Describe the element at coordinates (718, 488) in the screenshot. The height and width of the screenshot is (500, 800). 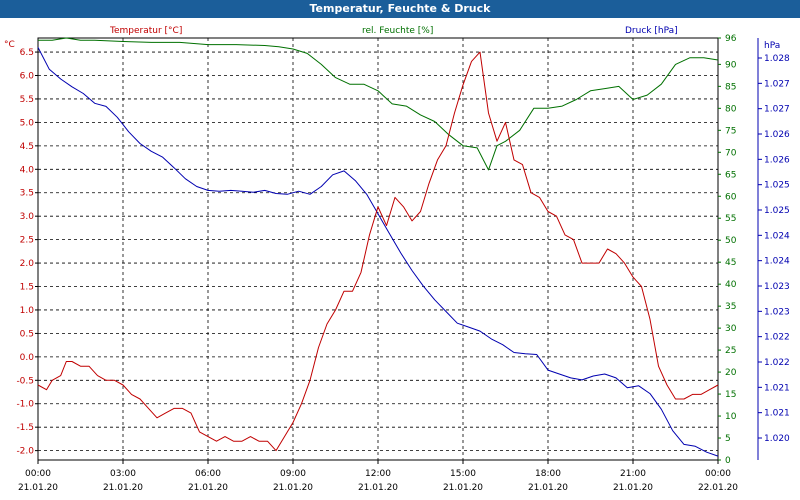
I see `x-tick-date: 22.01.20` at that location.